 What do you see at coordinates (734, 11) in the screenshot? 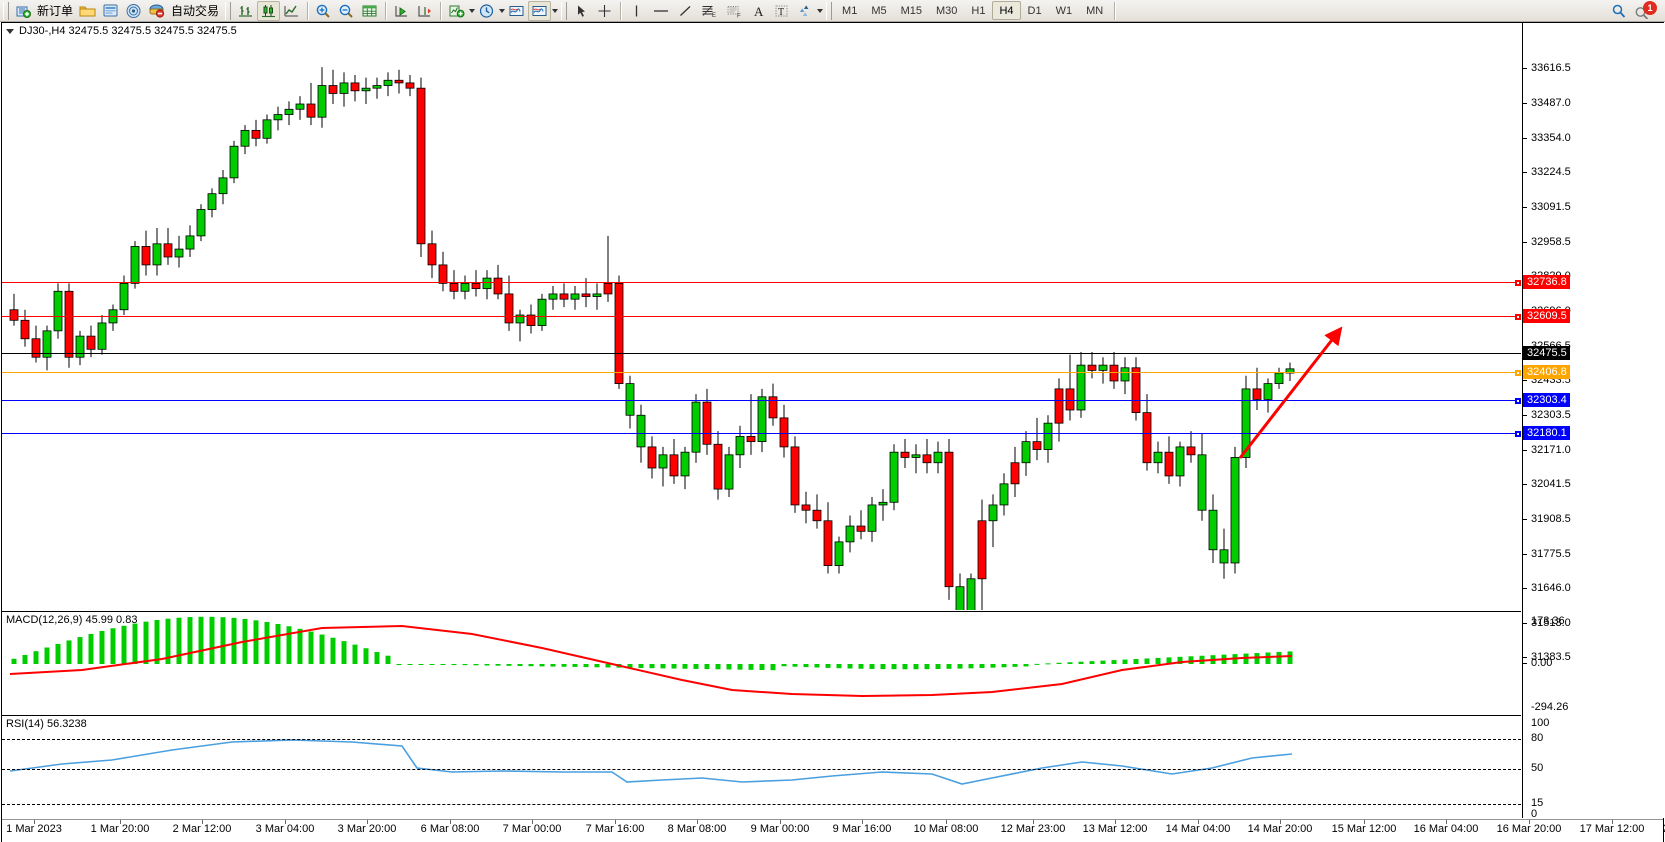
I see `text-block-icon: F` at bounding box center [734, 11].